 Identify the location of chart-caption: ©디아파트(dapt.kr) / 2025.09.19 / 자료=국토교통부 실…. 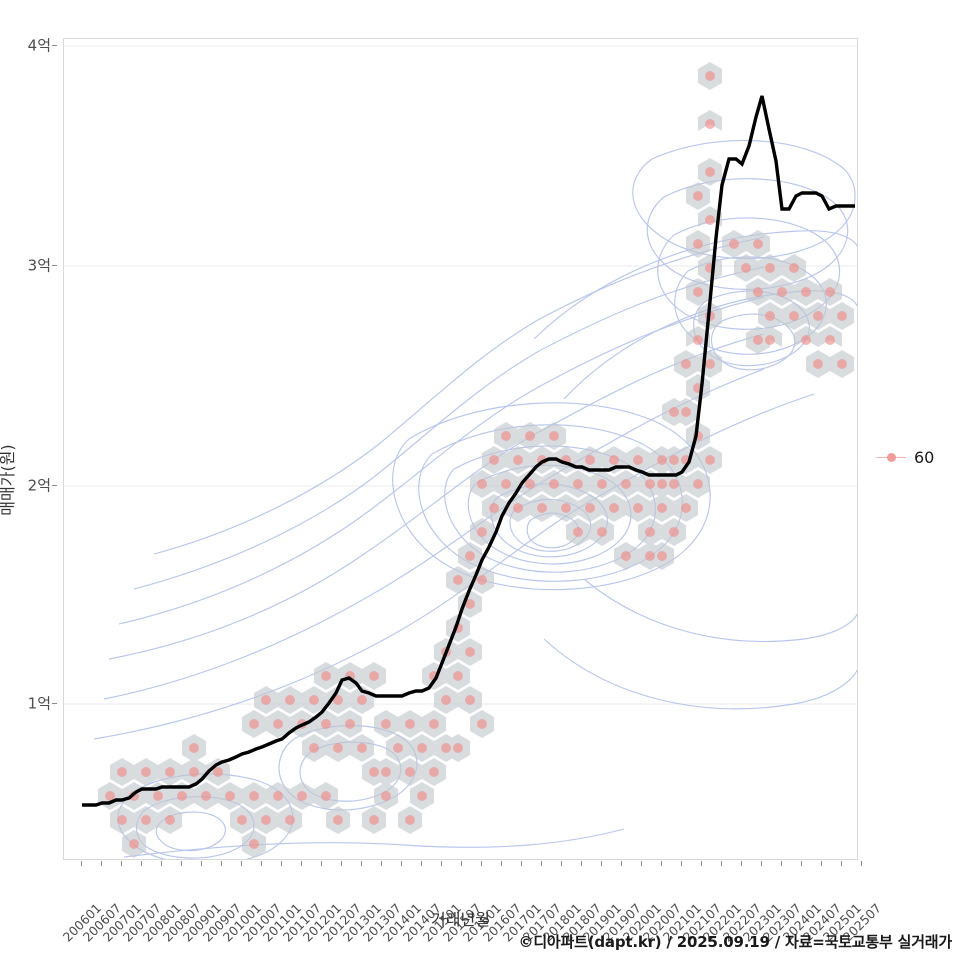
(735, 942).